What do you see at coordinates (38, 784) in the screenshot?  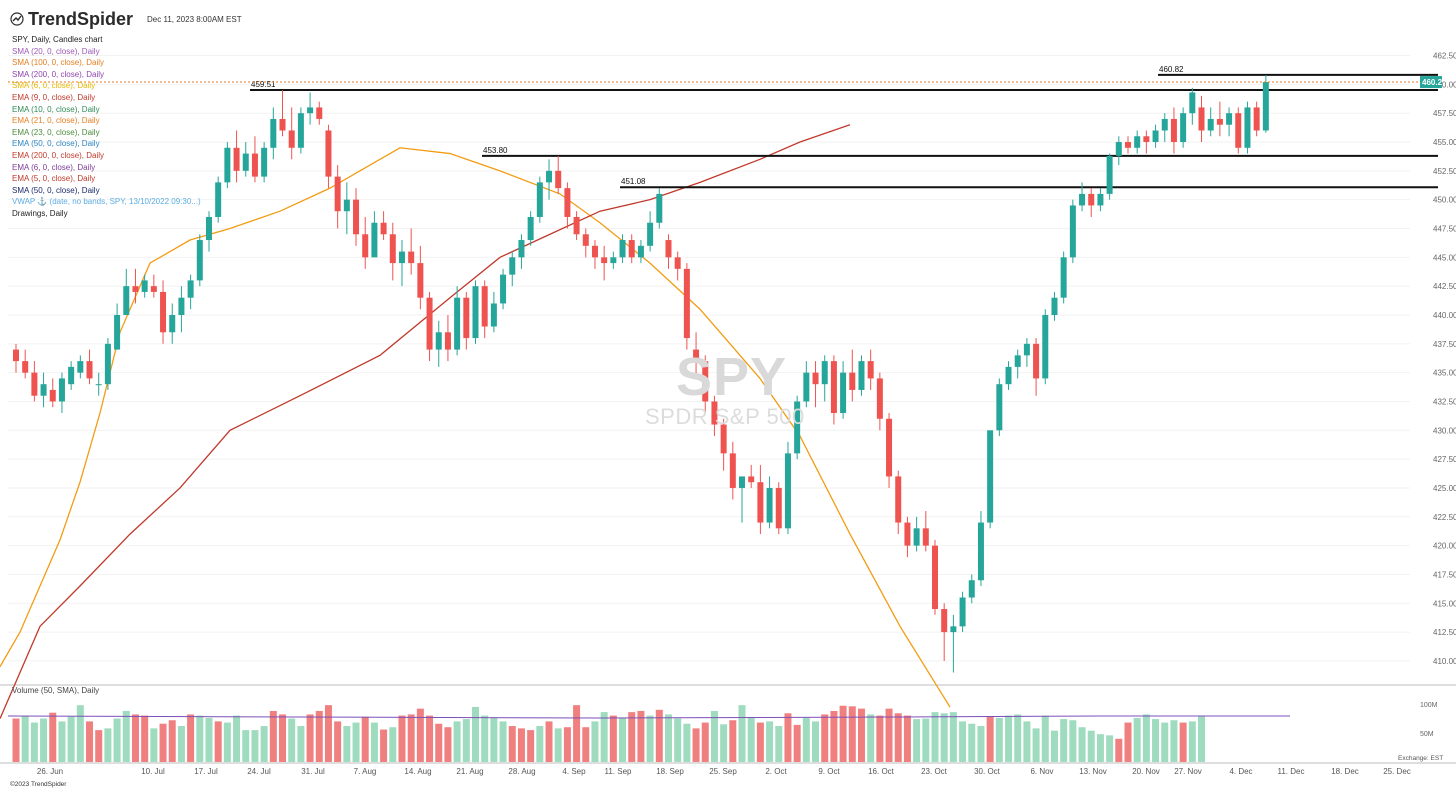 I see `copyright: ©2023 TrendSpider` at bounding box center [38, 784].